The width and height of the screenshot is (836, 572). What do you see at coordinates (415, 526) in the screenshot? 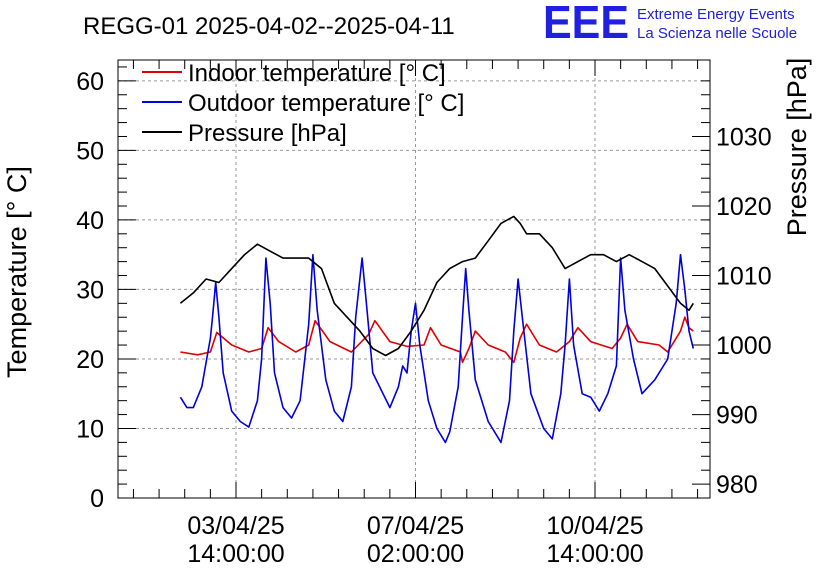
I see `tick-label-date: 07/04/25` at bounding box center [415, 526].